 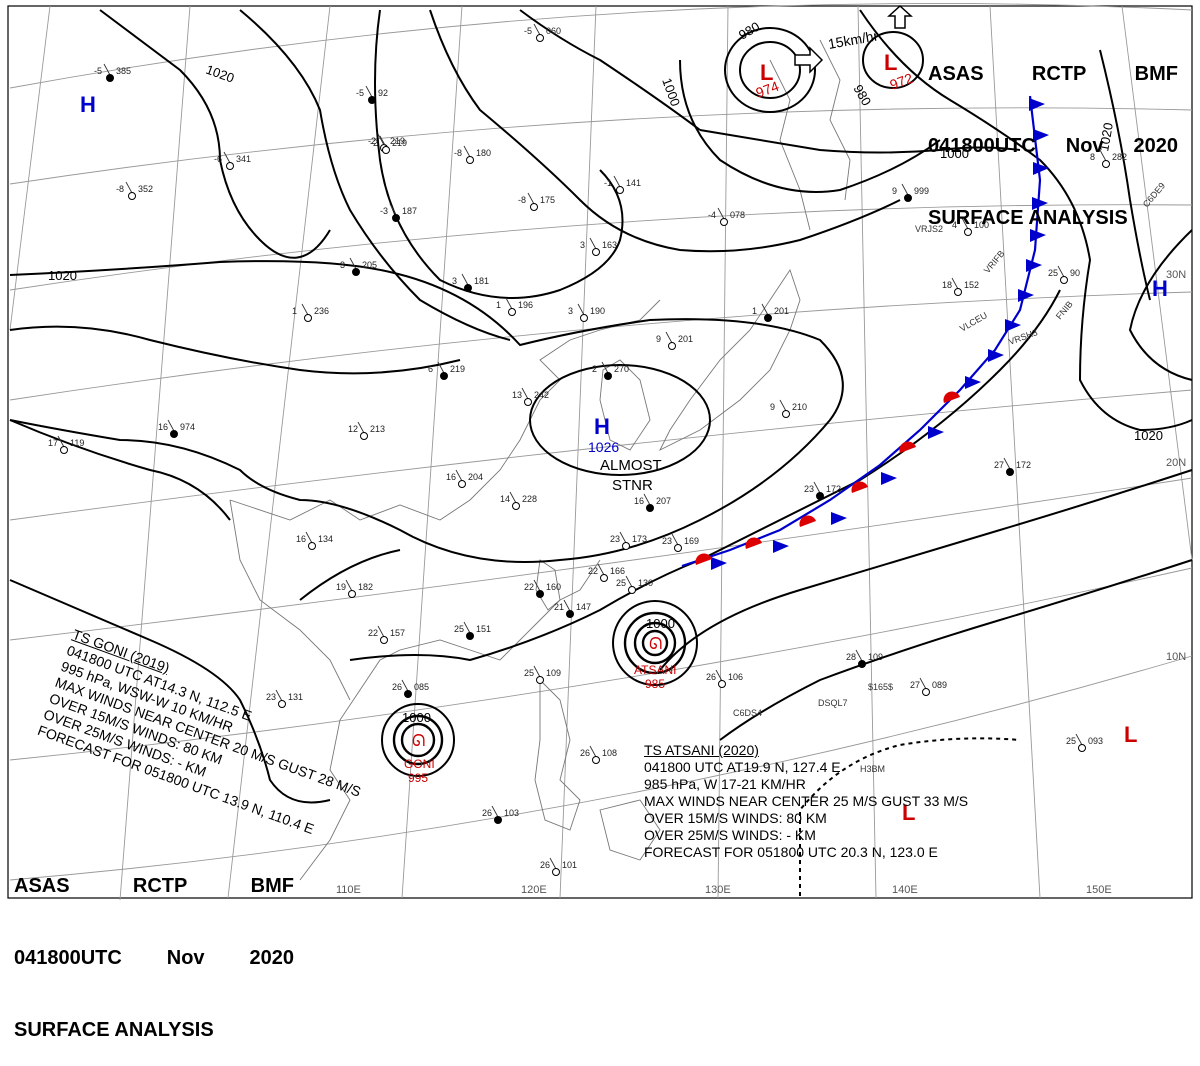 What do you see at coordinates (483, 629) in the screenshot?
I see `station-pressure: 151` at bounding box center [483, 629].